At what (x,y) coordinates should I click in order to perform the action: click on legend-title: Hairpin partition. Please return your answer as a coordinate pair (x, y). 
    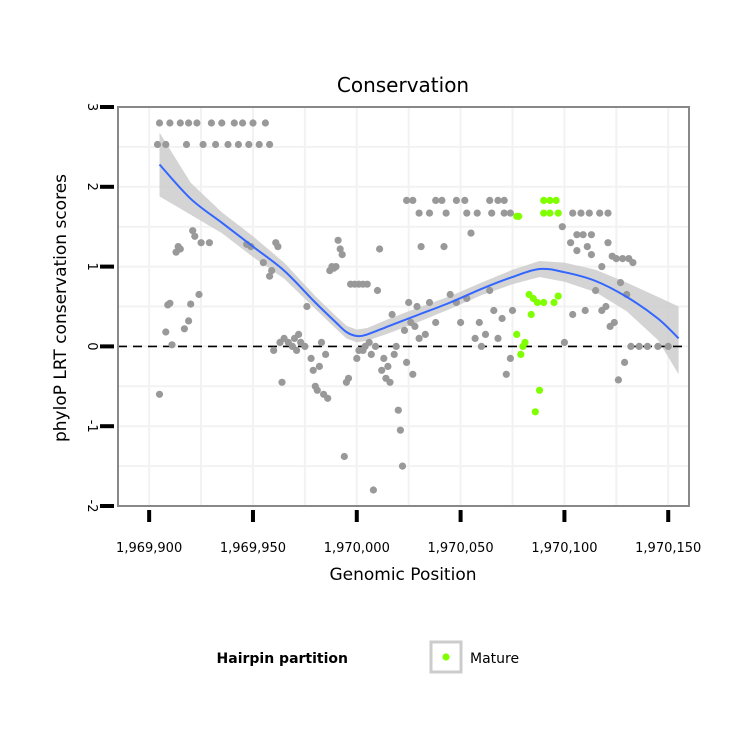
    Looking at the image, I should click on (282, 659).